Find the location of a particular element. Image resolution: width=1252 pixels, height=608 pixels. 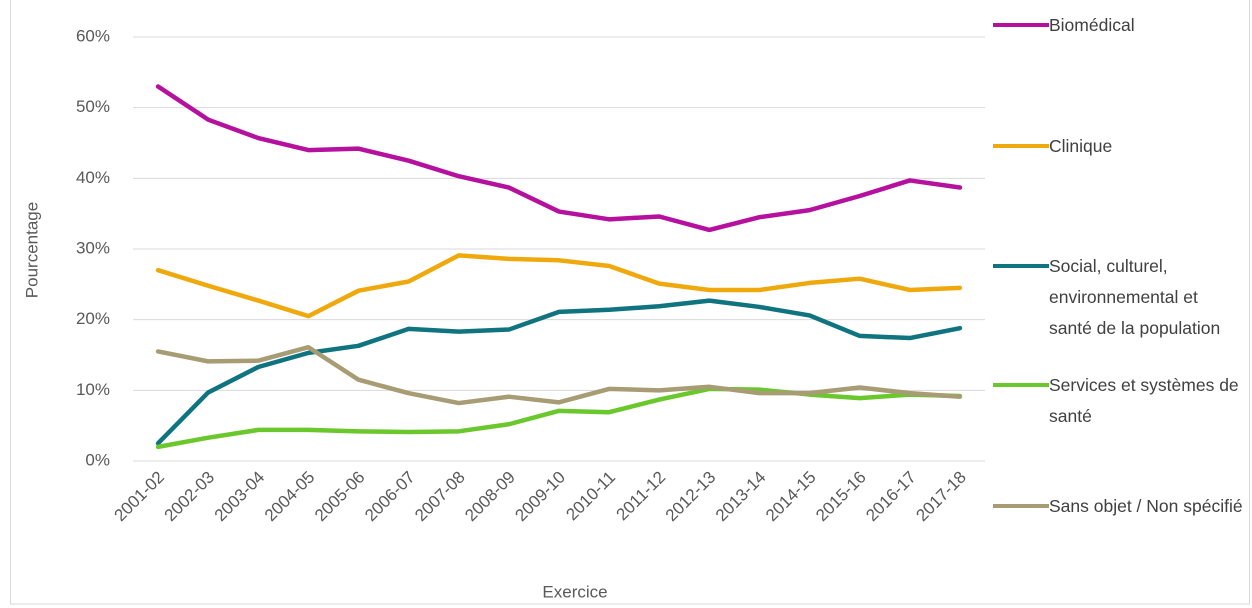

x-tick-label: 2005-06 is located at coordinates (340, 497).